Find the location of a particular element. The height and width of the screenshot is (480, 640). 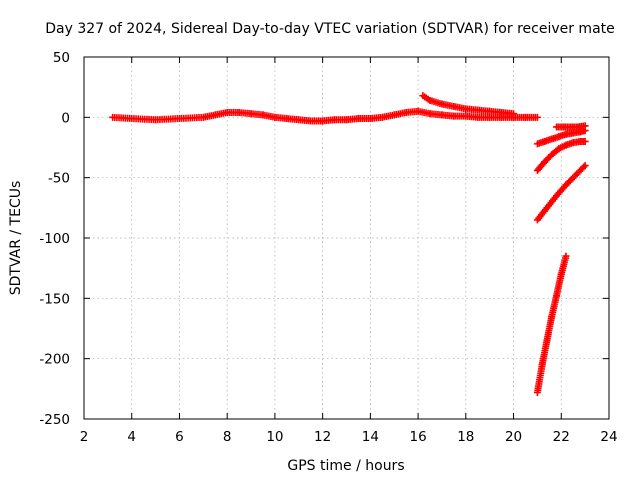

x-tick-label: 16 is located at coordinates (417, 437).